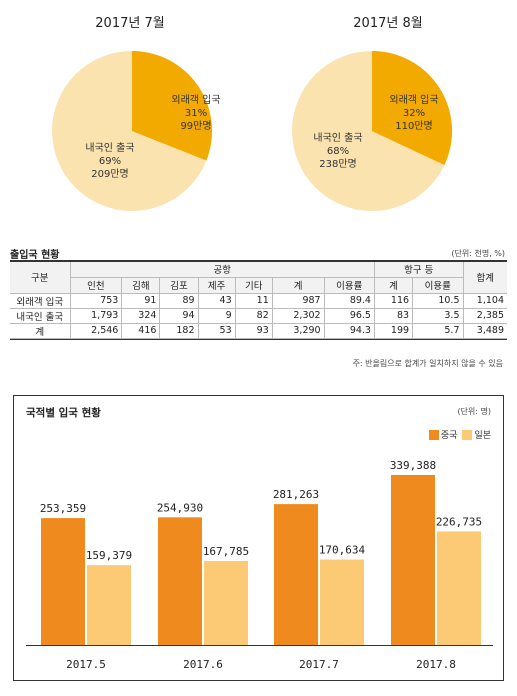  Describe the element at coordinates (298, 300) in the screenshot. I see `table-cell: 987` at that location.